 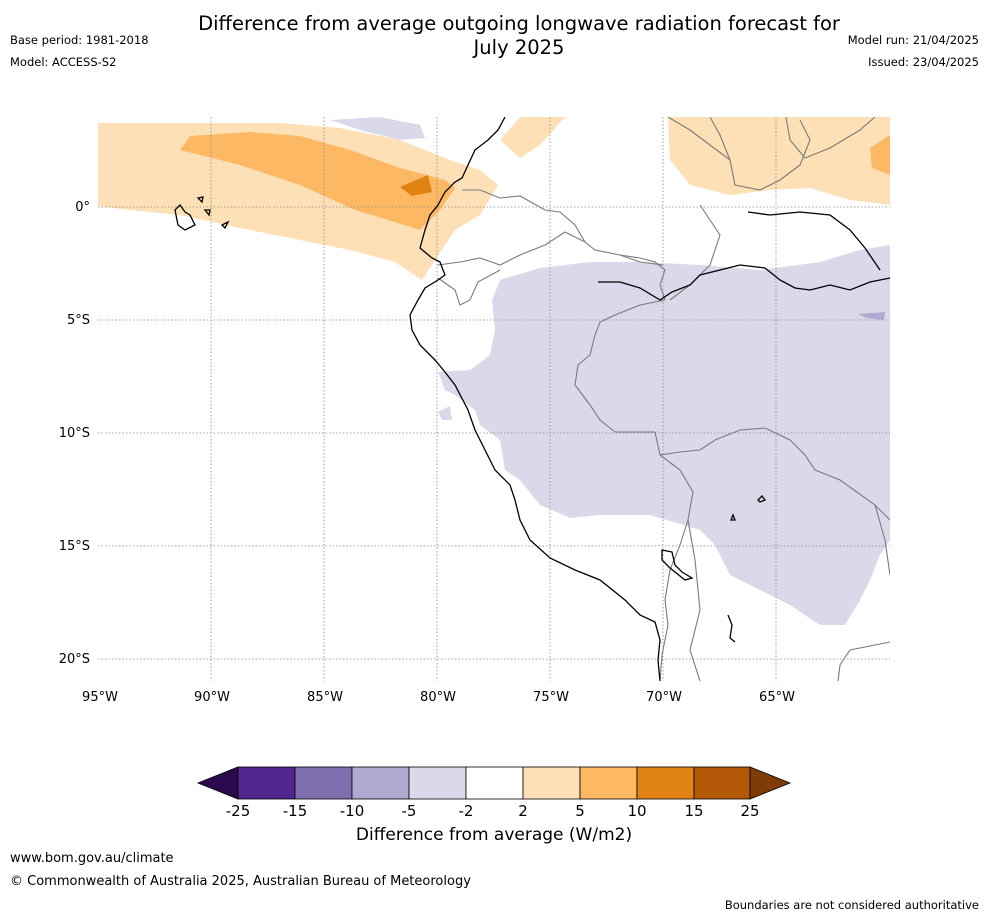 What do you see at coordinates (217, 783) in the screenshot?
I see `colorbar-arrow-low` at bounding box center [217, 783].